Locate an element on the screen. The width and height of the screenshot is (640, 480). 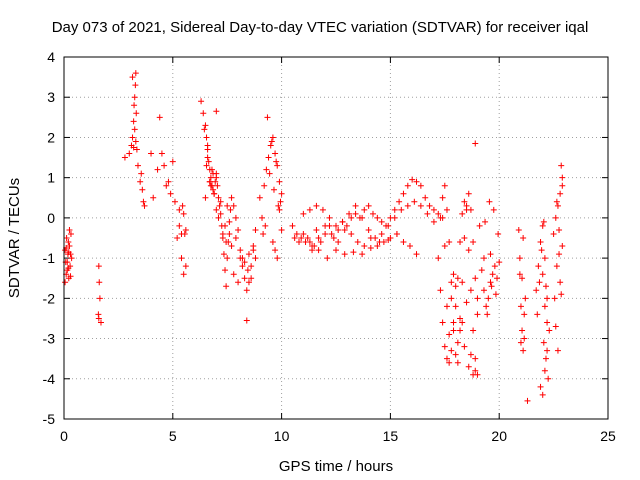
x-tick-label: 10 is located at coordinates (282, 436).